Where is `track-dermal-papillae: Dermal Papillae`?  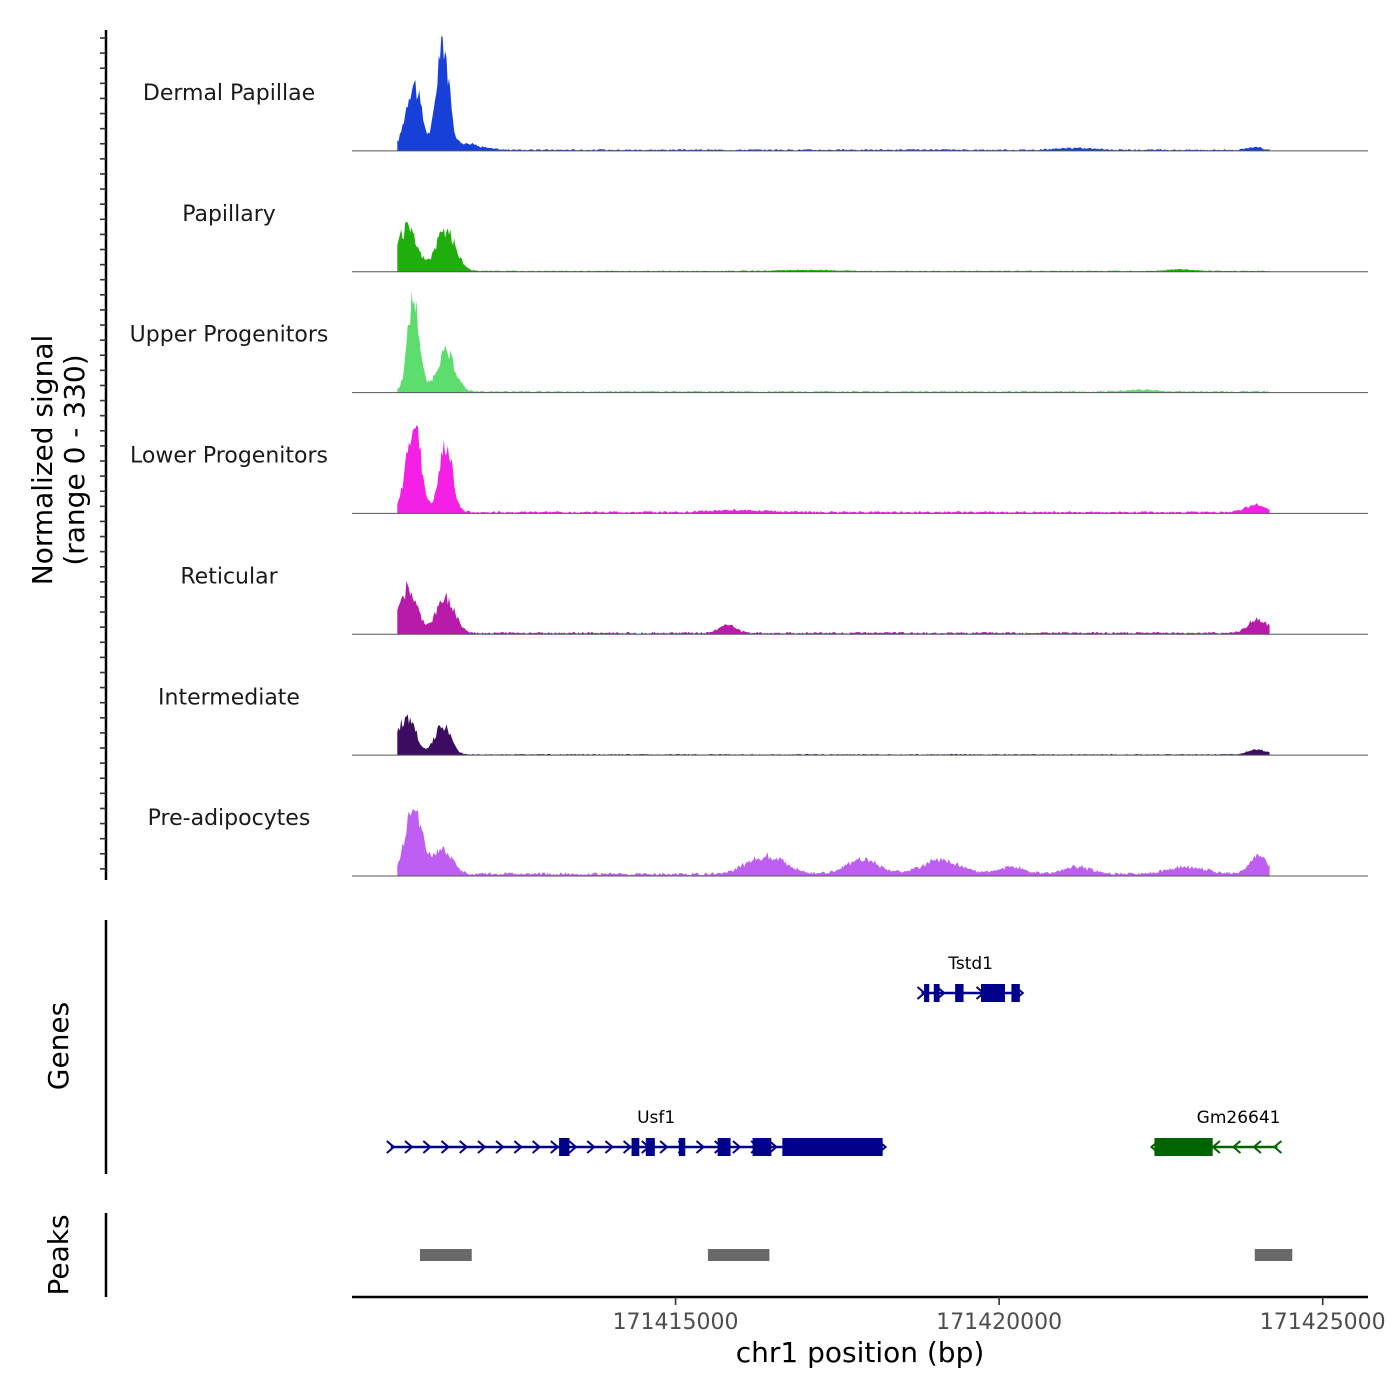
track-dermal-papillae: Dermal Papillae is located at coordinates (755, 94).